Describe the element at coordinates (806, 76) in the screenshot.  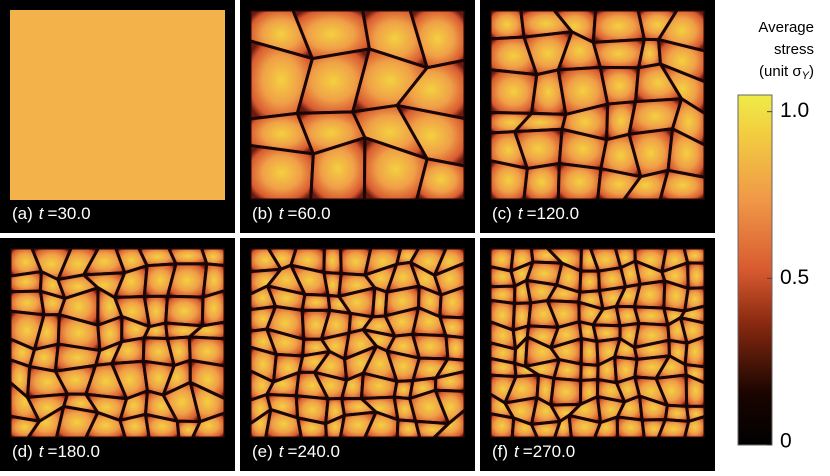
I see `colorbar-title-sub: Y` at that location.